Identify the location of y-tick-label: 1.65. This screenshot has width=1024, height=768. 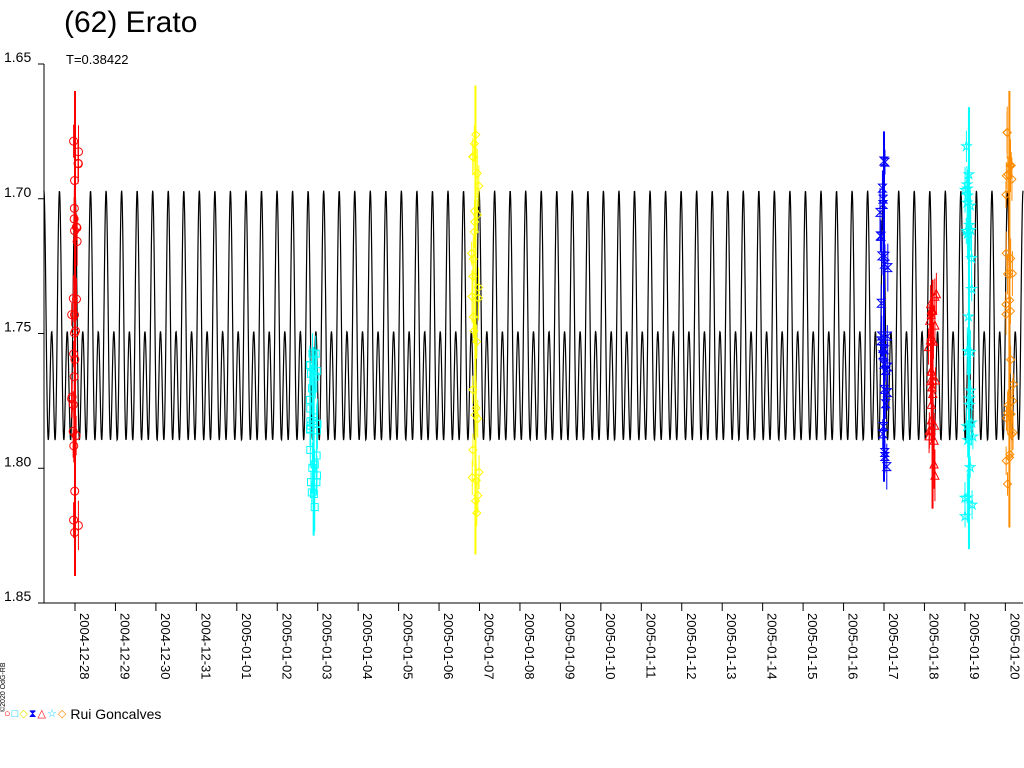
(17, 57).